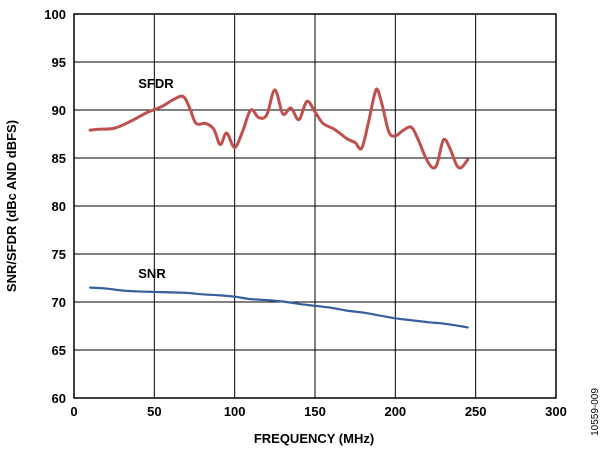 This screenshot has height=449, width=604. I want to click on y-tick-label: 65, so click(59, 350).